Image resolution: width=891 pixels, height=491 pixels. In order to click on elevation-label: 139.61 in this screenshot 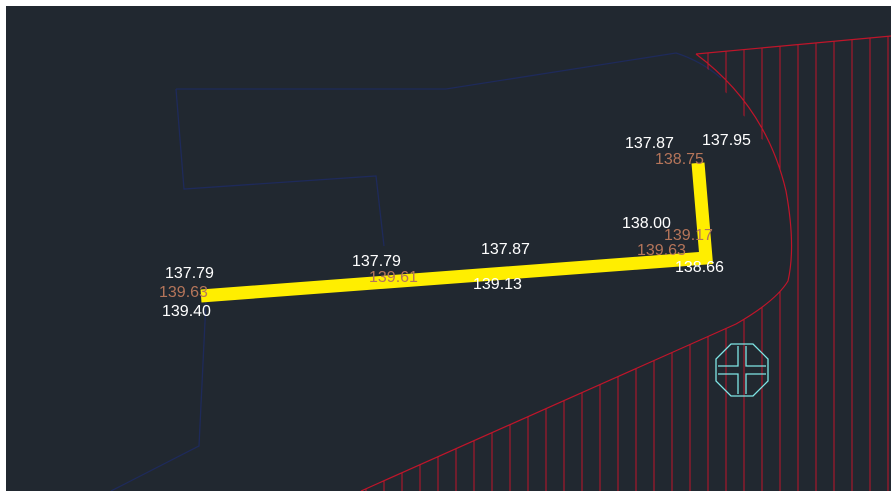, I will do `click(393, 277)`.